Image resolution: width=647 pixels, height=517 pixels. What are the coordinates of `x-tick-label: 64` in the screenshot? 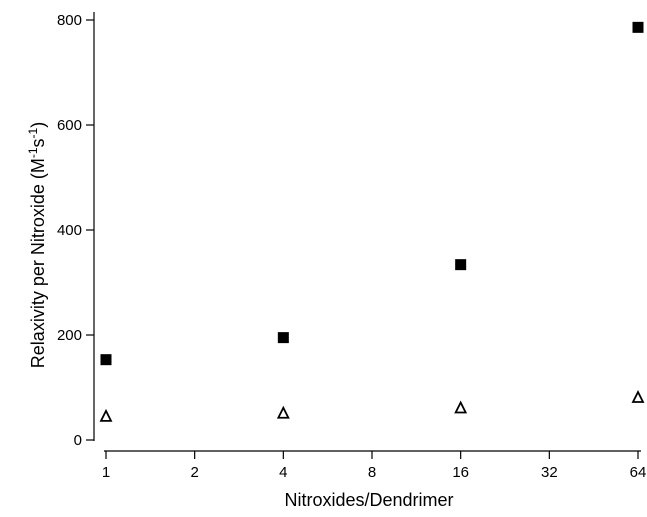 It's located at (638, 472).